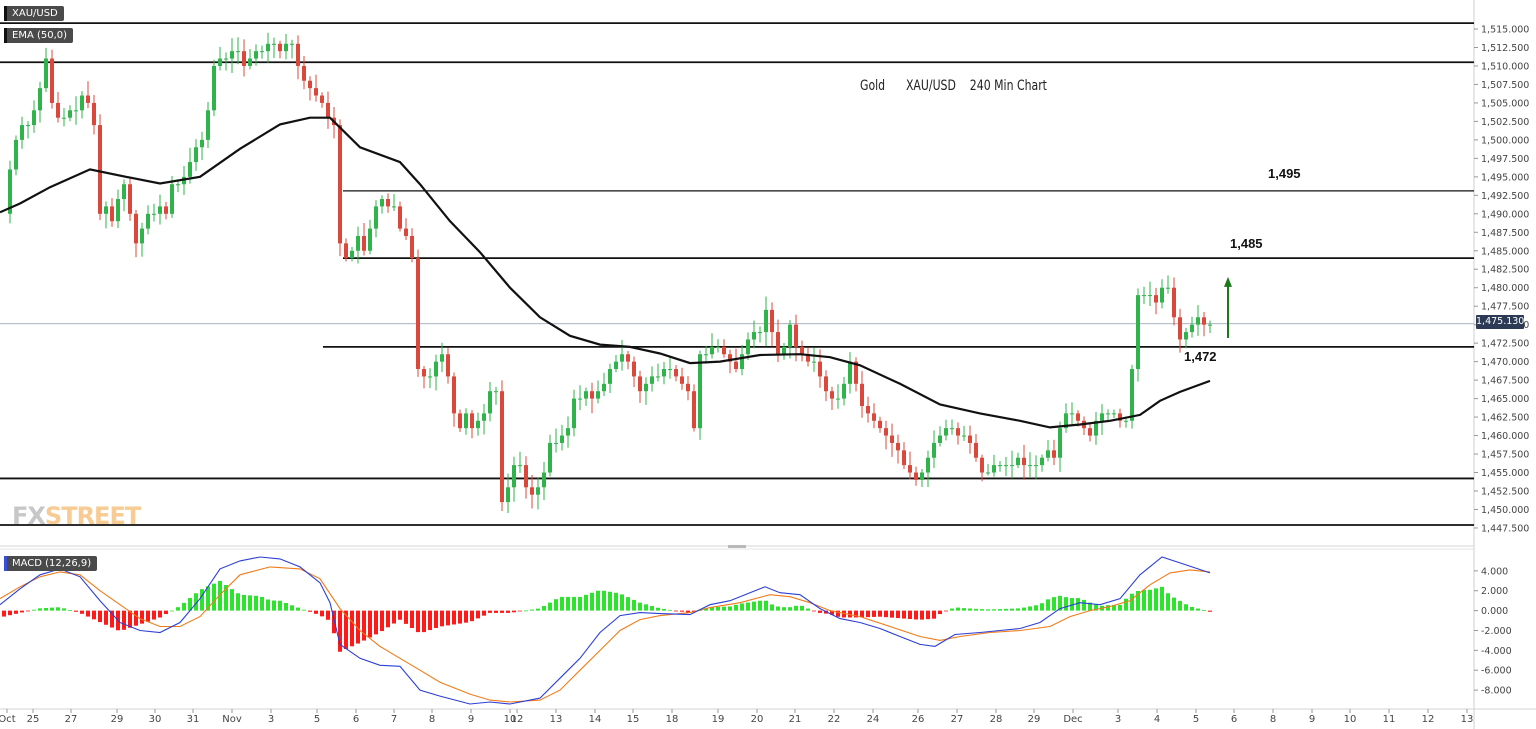 This screenshot has height=729, width=1536. What do you see at coordinates (1505, 473) in the screenshot?
I see `price-tick-label: 1,455.000` at bounding box center [1505, 473].